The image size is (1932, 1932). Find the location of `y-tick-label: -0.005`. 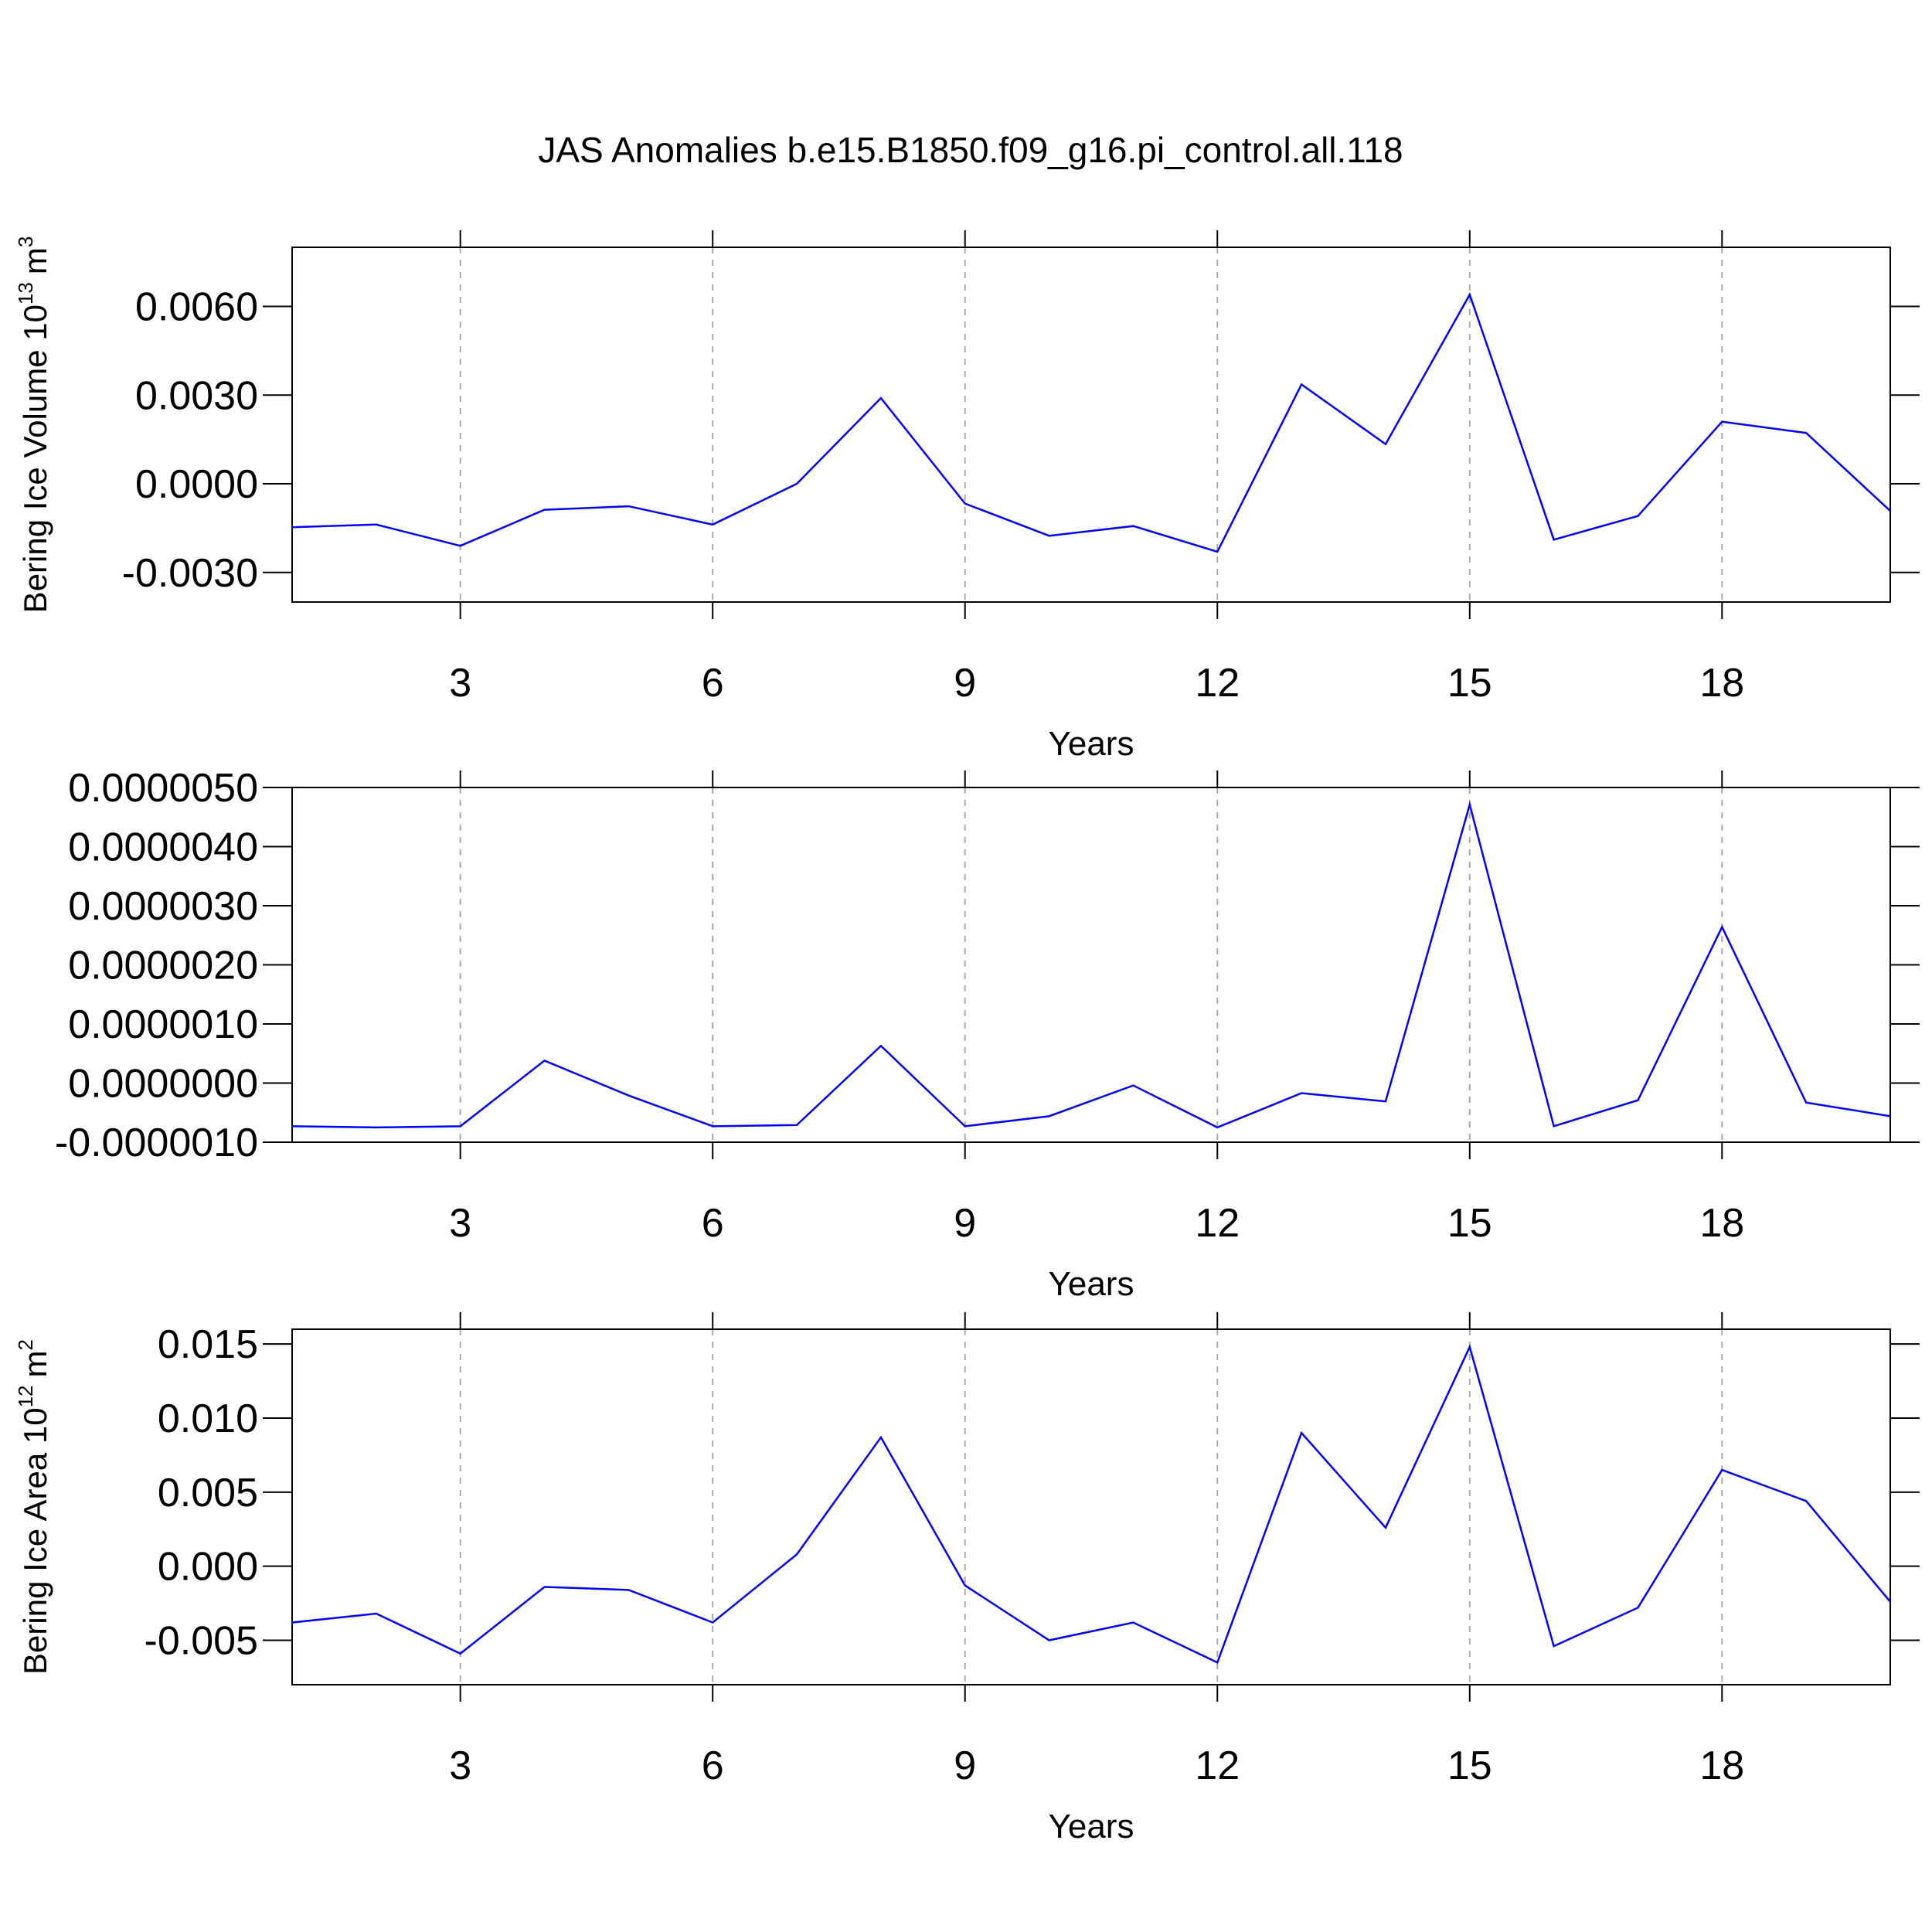

y-tick-label: -0.005 is located at coordinates (202, 1642).